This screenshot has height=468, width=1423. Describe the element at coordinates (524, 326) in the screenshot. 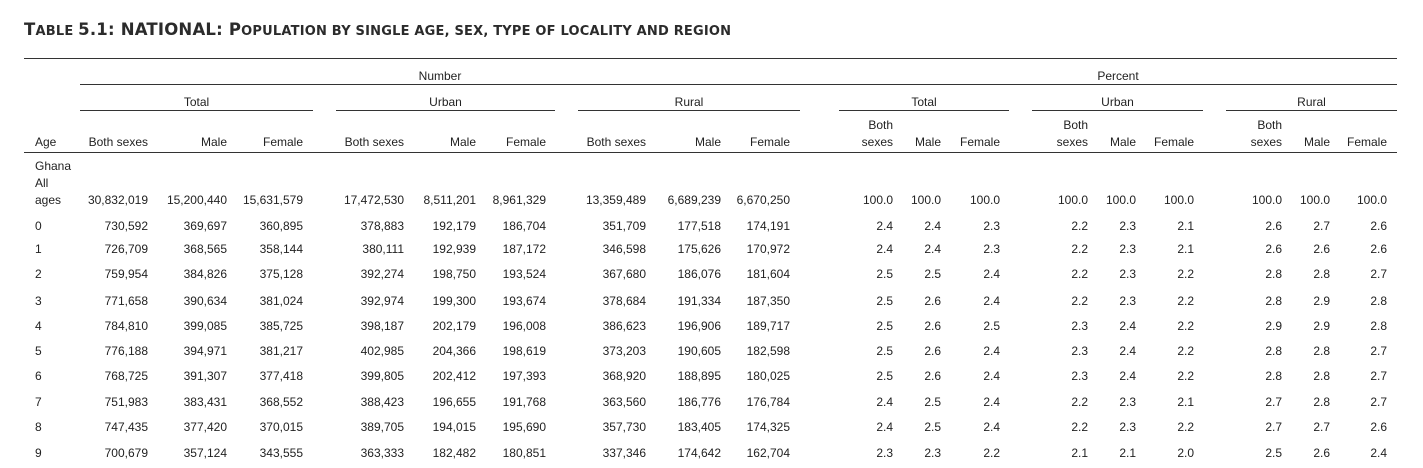

I see `table-cell: 196,008` at that location.